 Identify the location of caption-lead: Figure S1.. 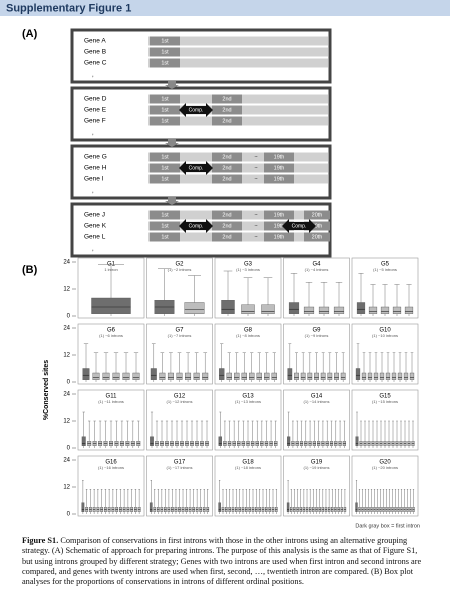
(40, 540).